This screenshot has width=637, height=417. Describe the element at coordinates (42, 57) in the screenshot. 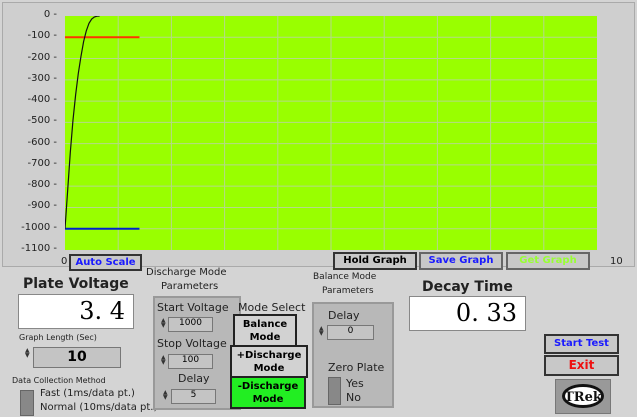

I see `y-tick-label: -200 -` at that location.